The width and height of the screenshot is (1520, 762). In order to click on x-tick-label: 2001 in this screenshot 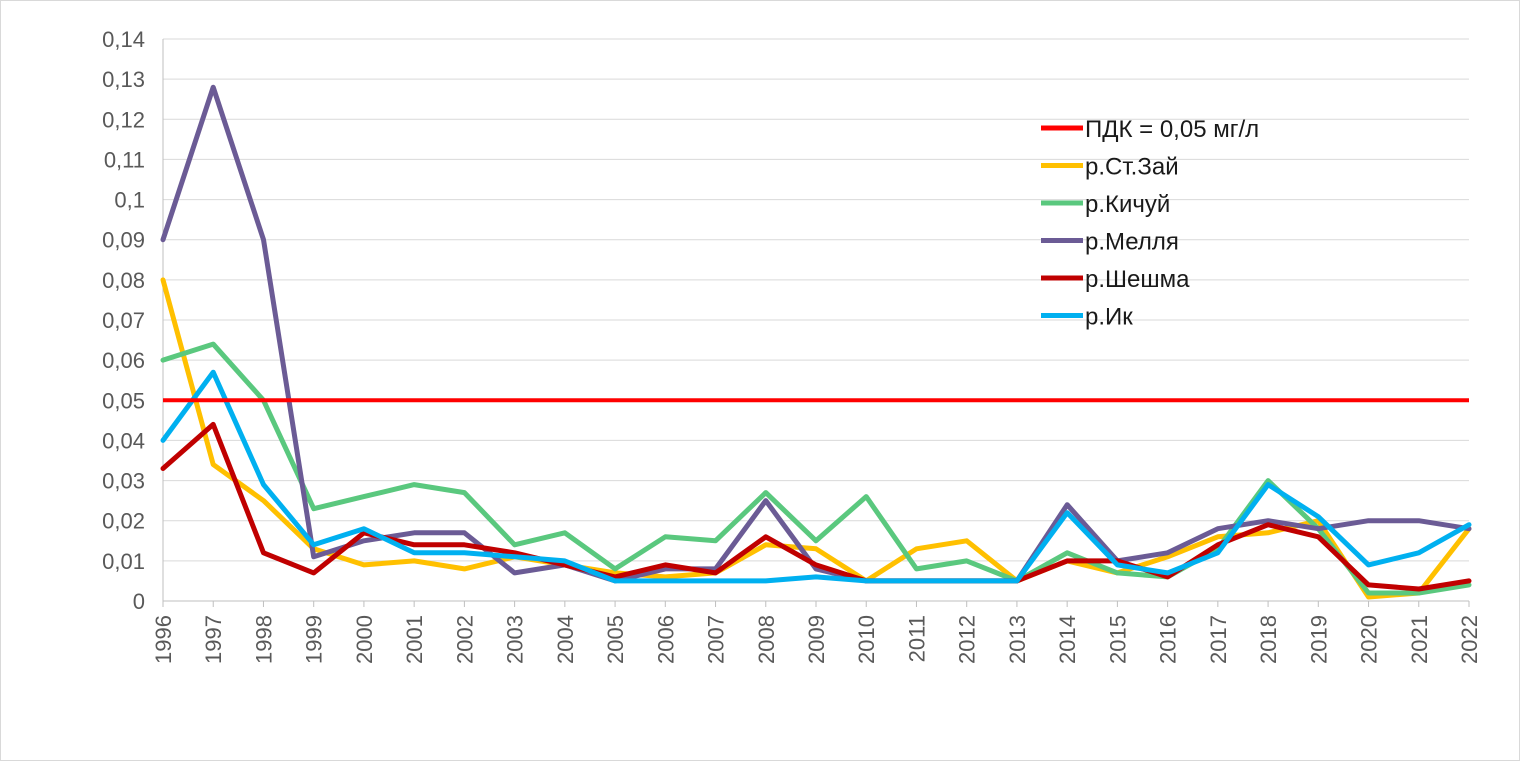, I will do `click(414, 639)`.